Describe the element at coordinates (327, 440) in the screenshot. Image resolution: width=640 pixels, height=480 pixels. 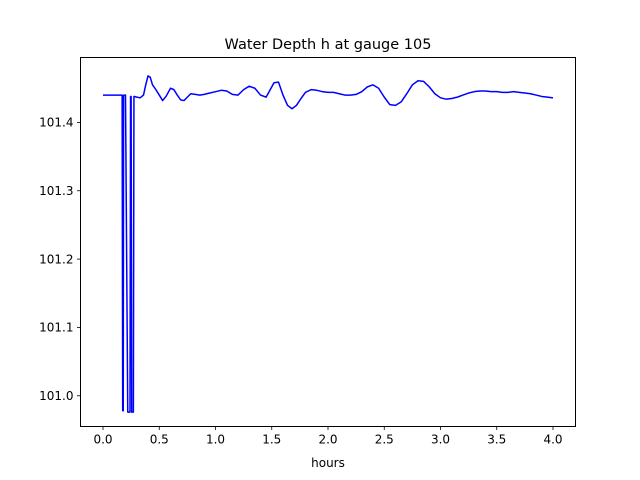
I see `x-tick-label: 2.0` at that location.